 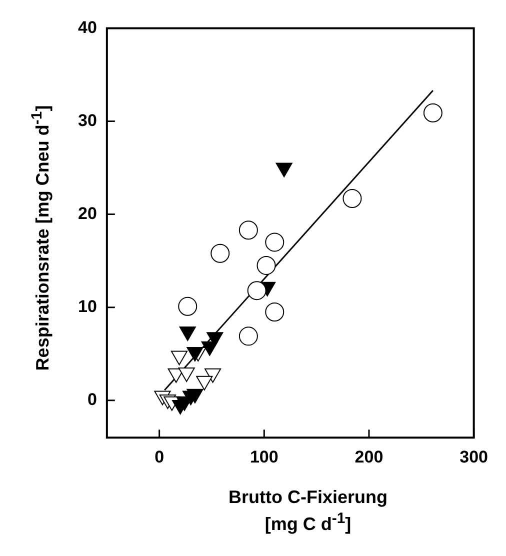 What do you see at coordinates (474, 456) in the screenshot?
I see `x-tick-label: 300` at bounding box center [474, 456].